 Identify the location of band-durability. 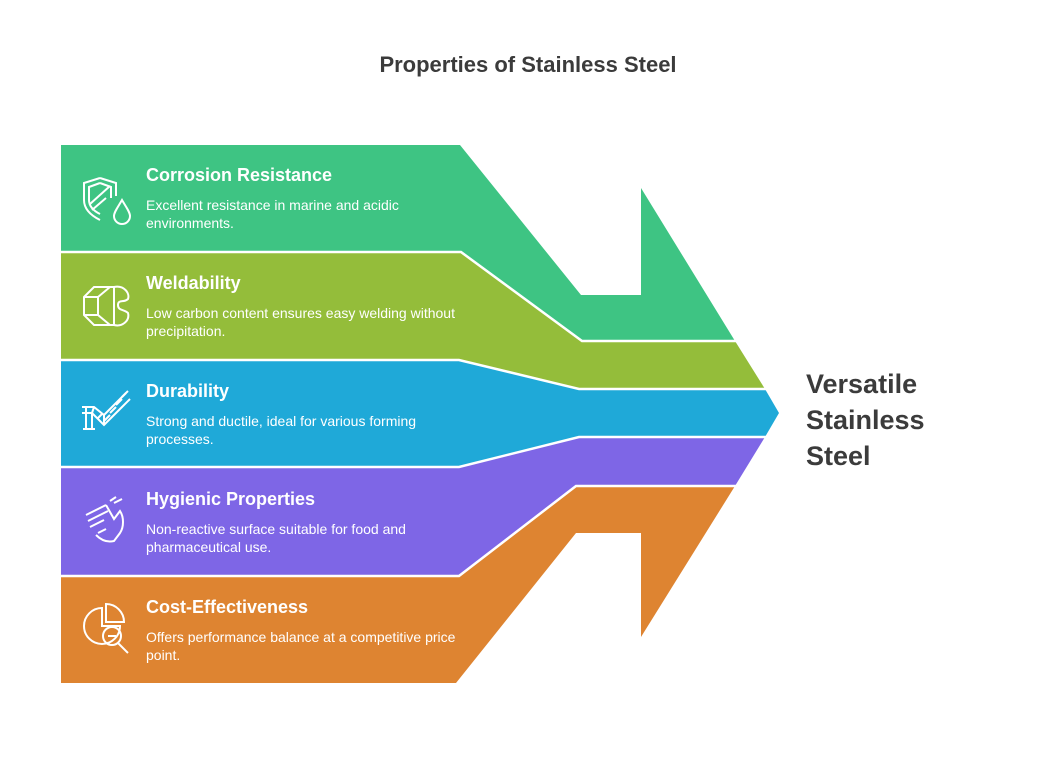
(420, 413).